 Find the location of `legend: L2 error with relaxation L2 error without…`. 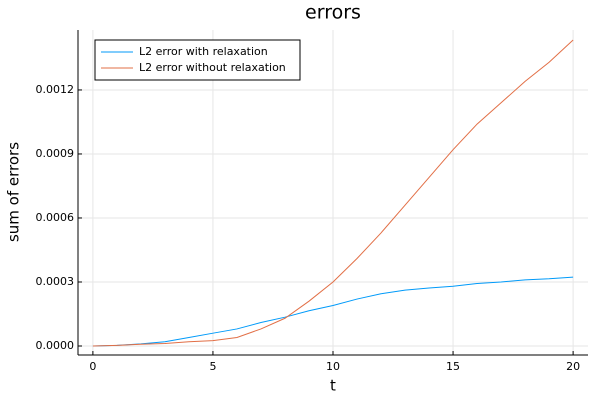

legend: L2 error with relaxation L2 error without… is located at coordinates (197, 60).